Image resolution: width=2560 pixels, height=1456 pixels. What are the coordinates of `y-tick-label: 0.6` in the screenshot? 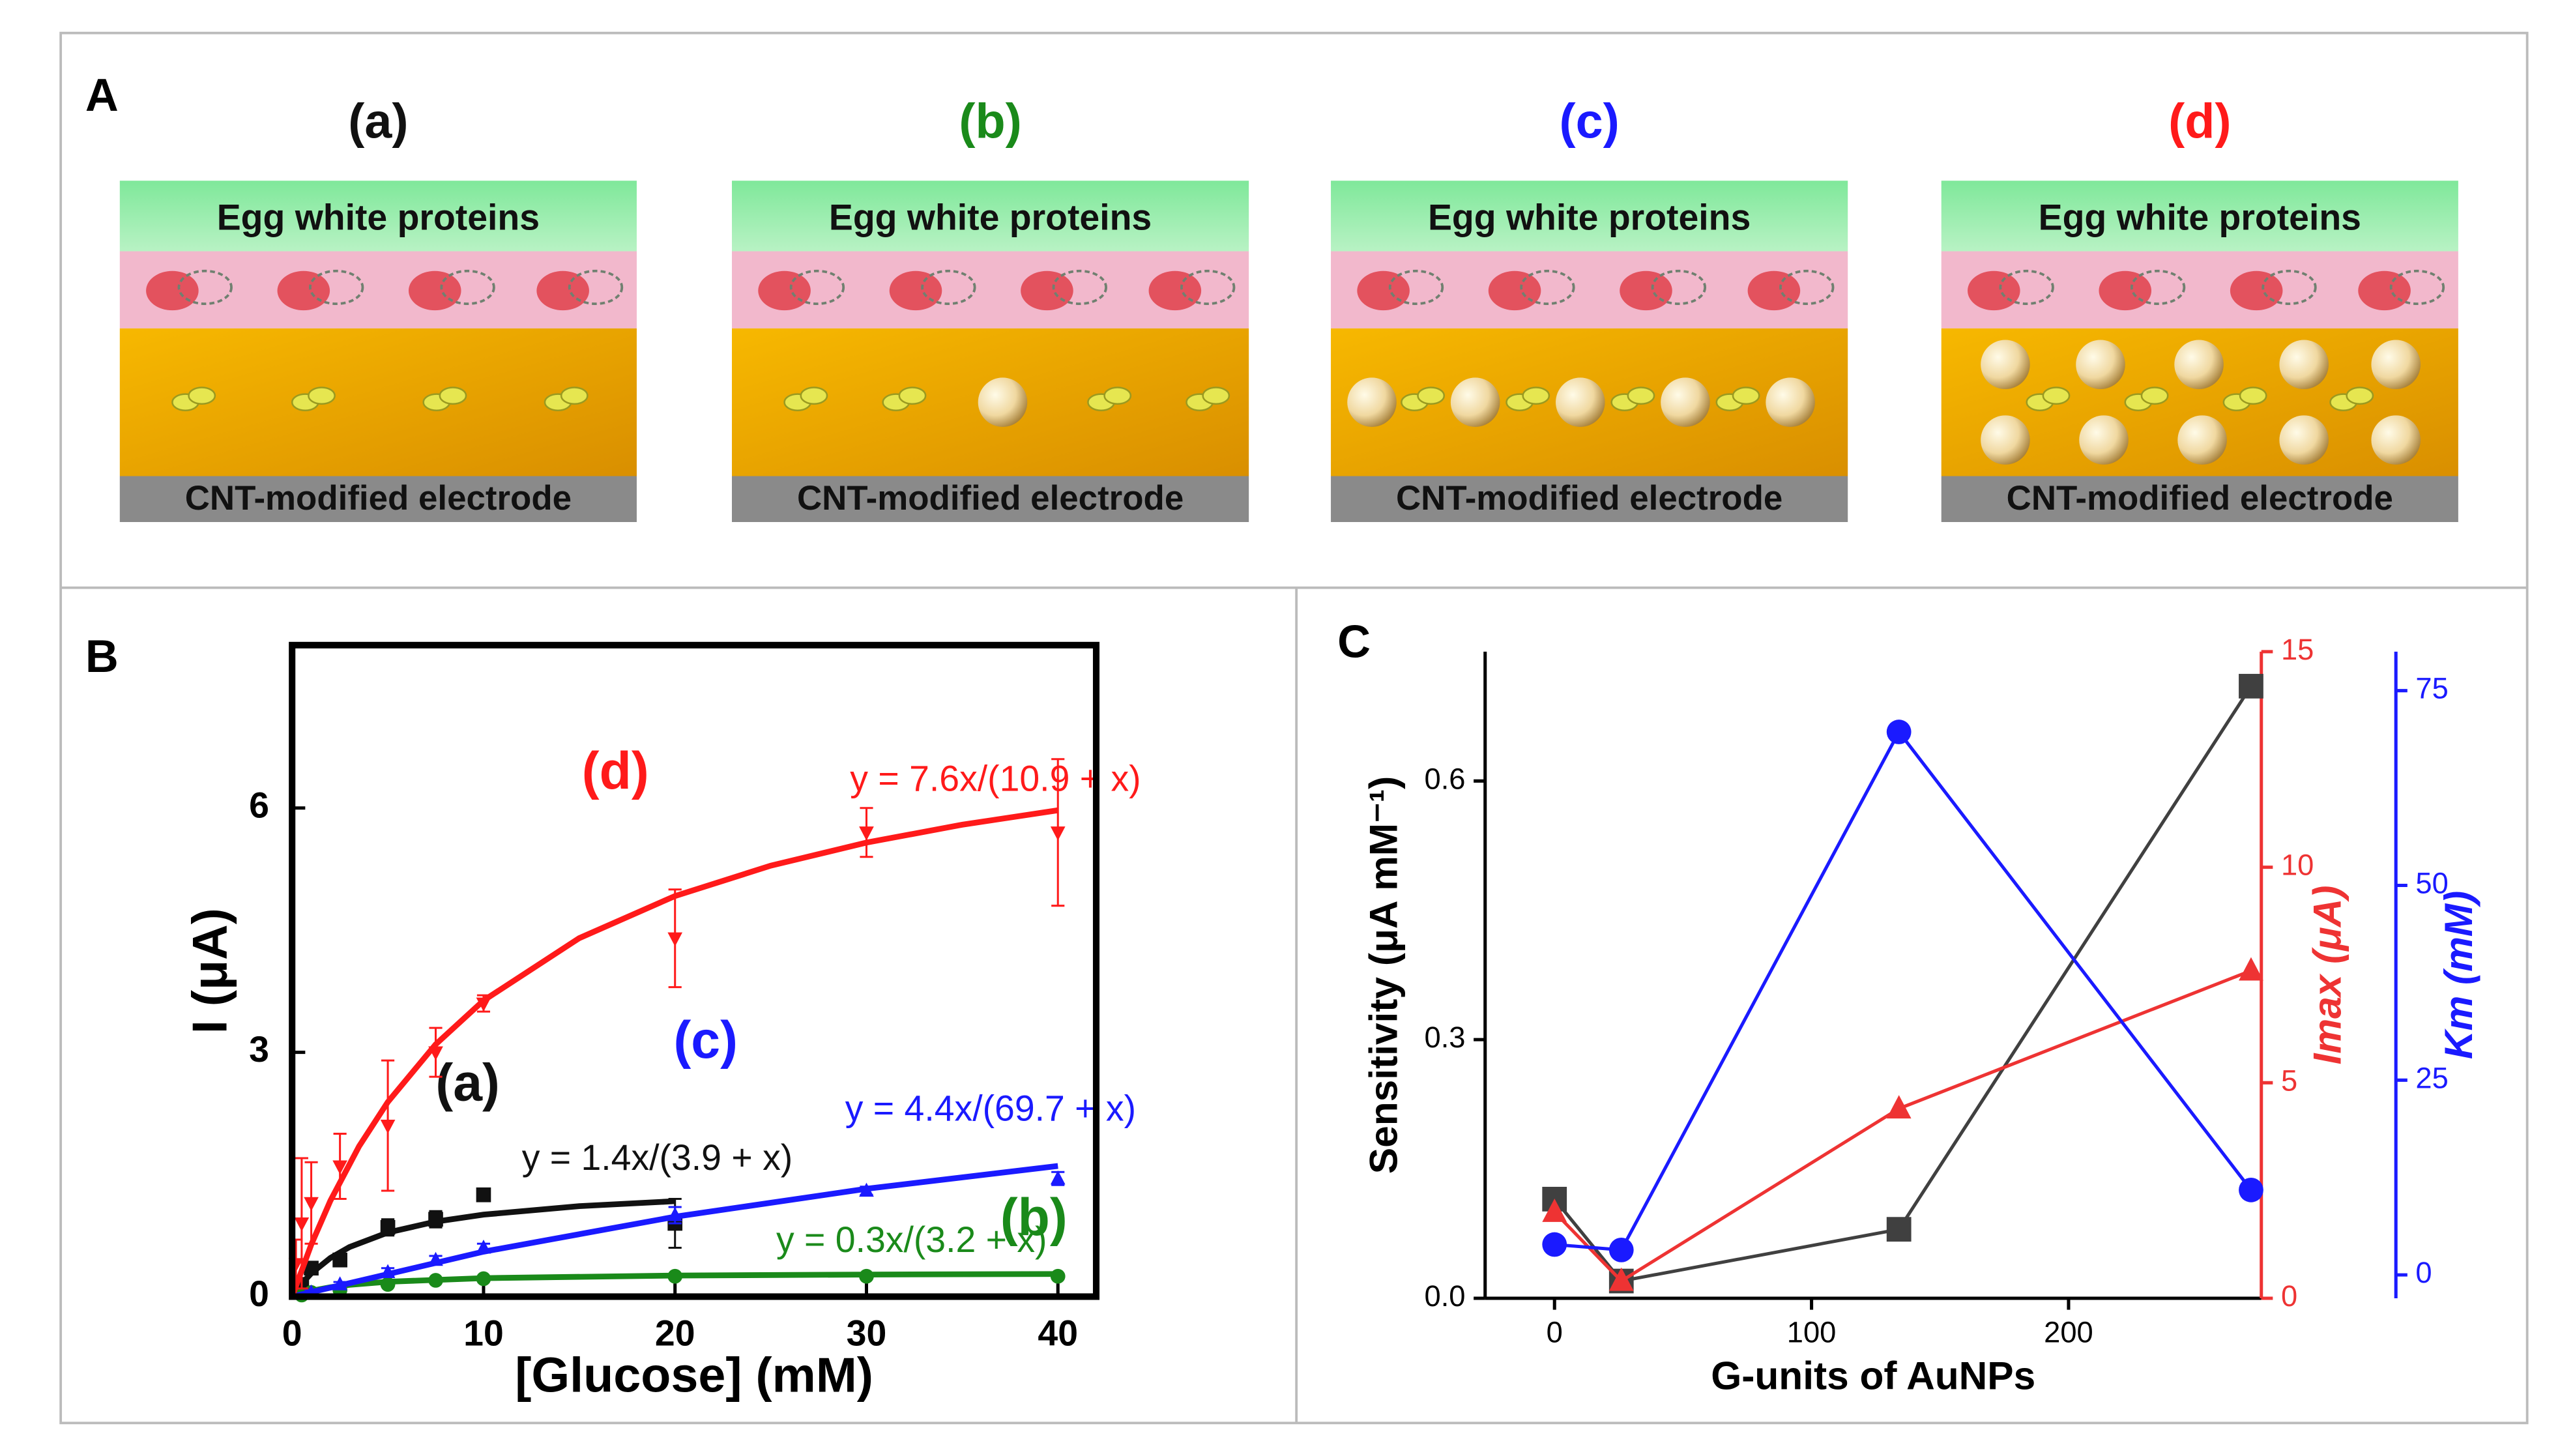 It's located at (1445, 778).